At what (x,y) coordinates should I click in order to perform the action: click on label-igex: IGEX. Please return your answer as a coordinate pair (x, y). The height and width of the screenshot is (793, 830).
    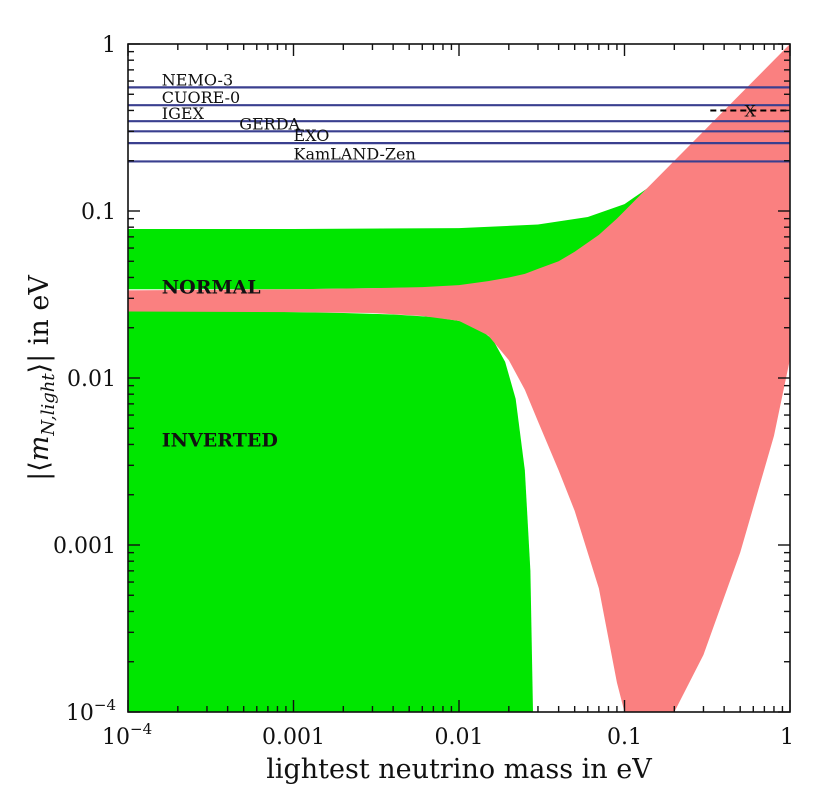
    Looking at the image, I should click on (183, 113).